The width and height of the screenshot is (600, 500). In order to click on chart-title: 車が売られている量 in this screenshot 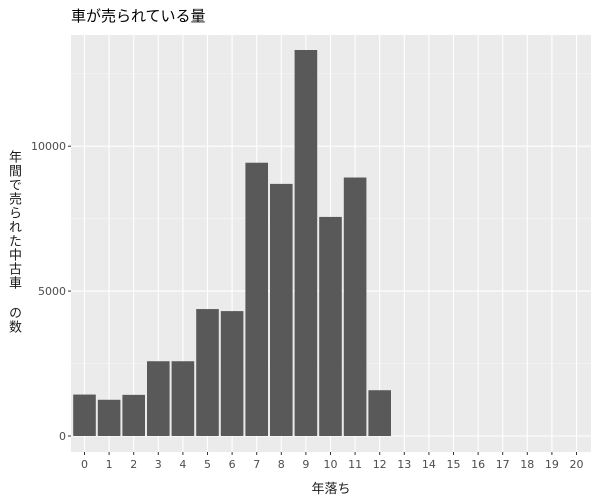, I will do `click(138, 16)`.